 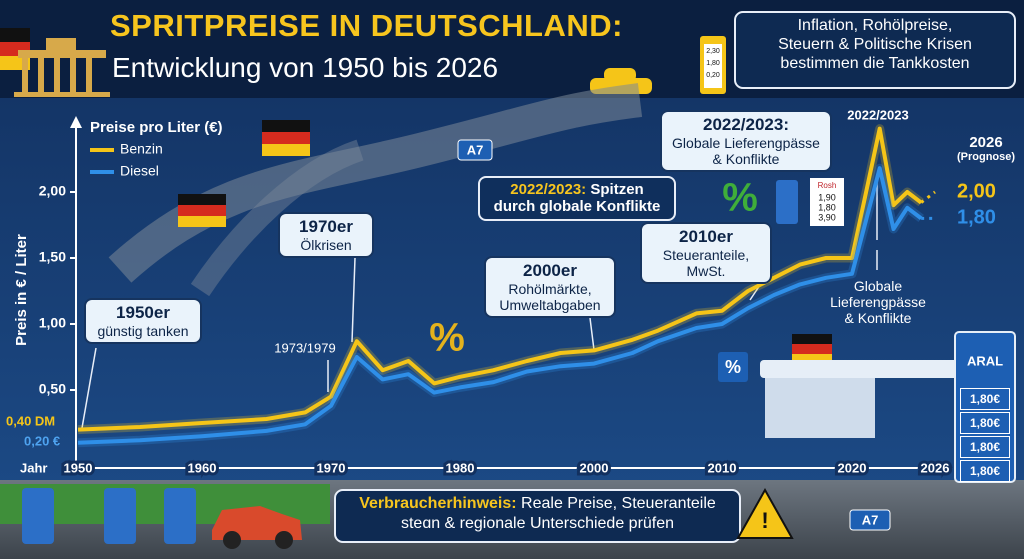 What do you see at coordinates (733, 367) in the screenshot?
I see `percent-sign` at bounding box center [733, 367].